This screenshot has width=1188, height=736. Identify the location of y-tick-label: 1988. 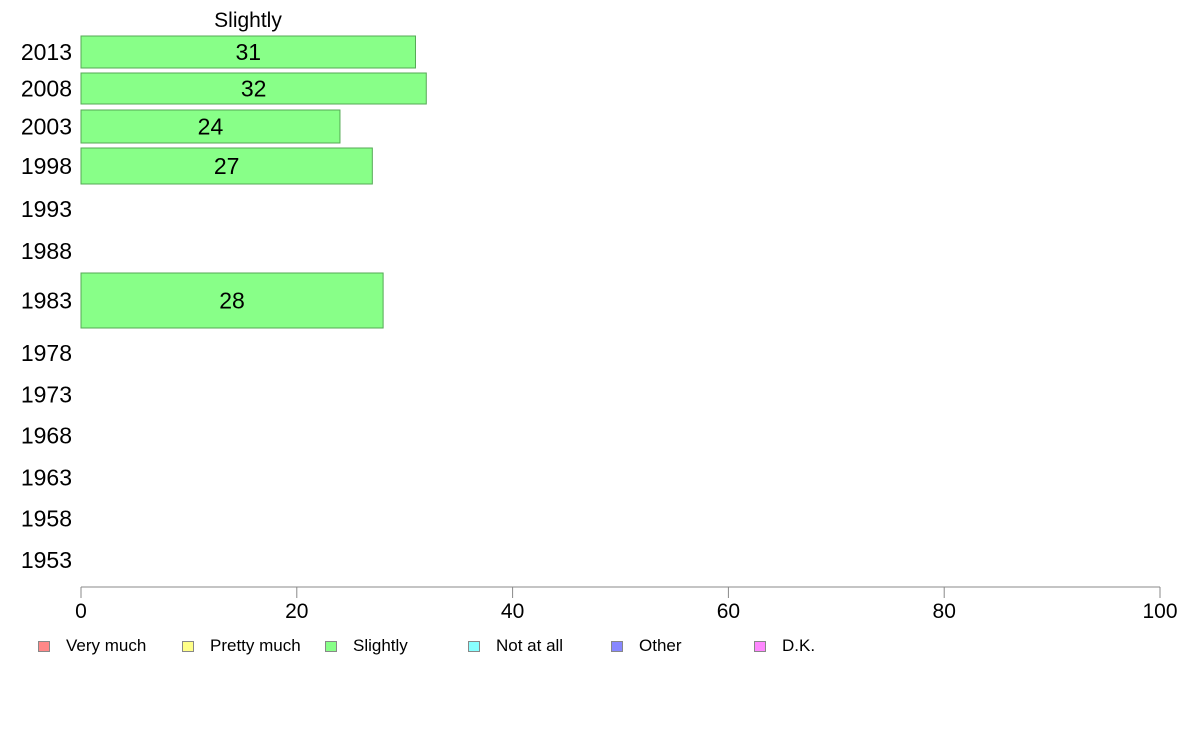
(46, 251).